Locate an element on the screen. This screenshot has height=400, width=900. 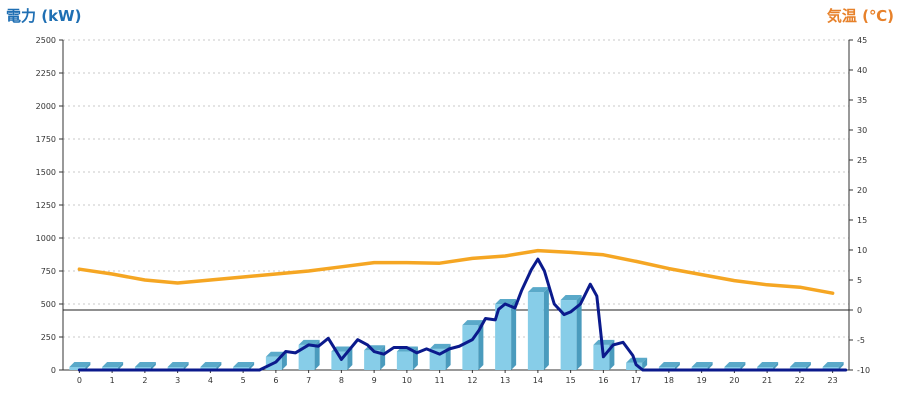
left-tick-label: 500 is located at coordinates (48, 304).